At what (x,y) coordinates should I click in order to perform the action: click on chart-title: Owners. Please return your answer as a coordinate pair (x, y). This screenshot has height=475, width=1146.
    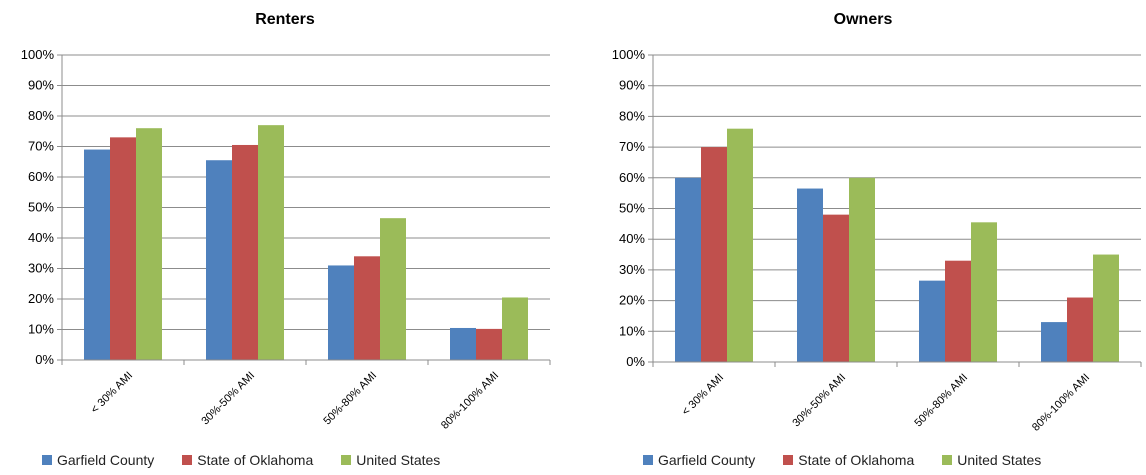
    Looking at the image, I should click on (863, 19).